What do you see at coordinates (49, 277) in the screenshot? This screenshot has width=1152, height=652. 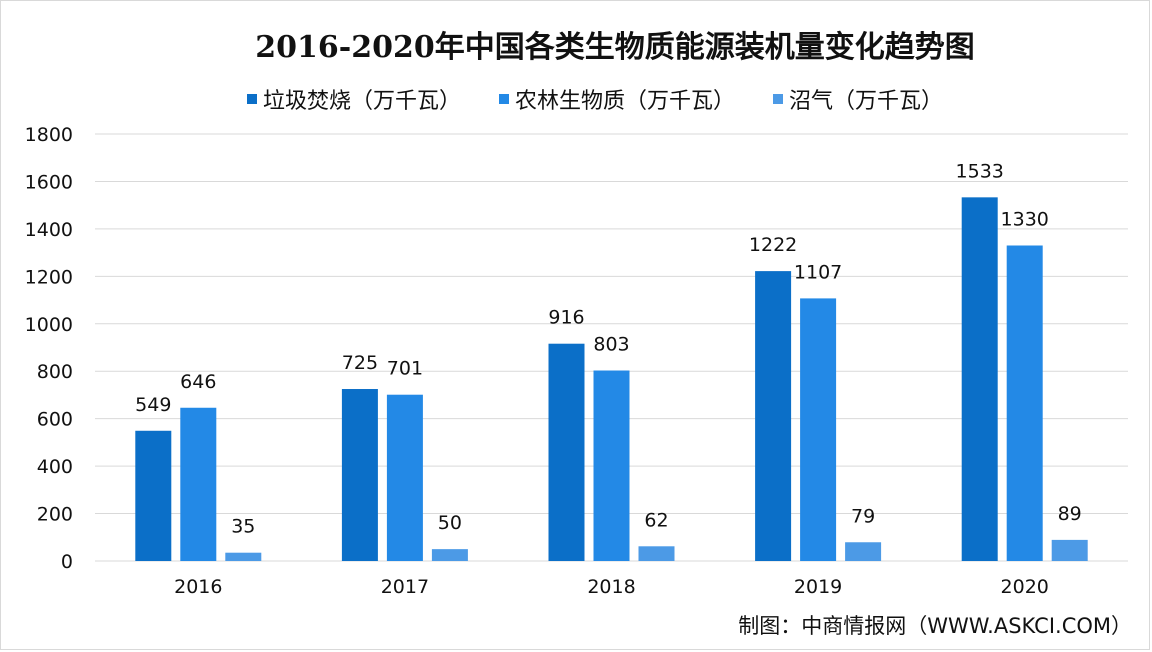 I see `y-tick-label: 1200` at bounding box center [49, 277].